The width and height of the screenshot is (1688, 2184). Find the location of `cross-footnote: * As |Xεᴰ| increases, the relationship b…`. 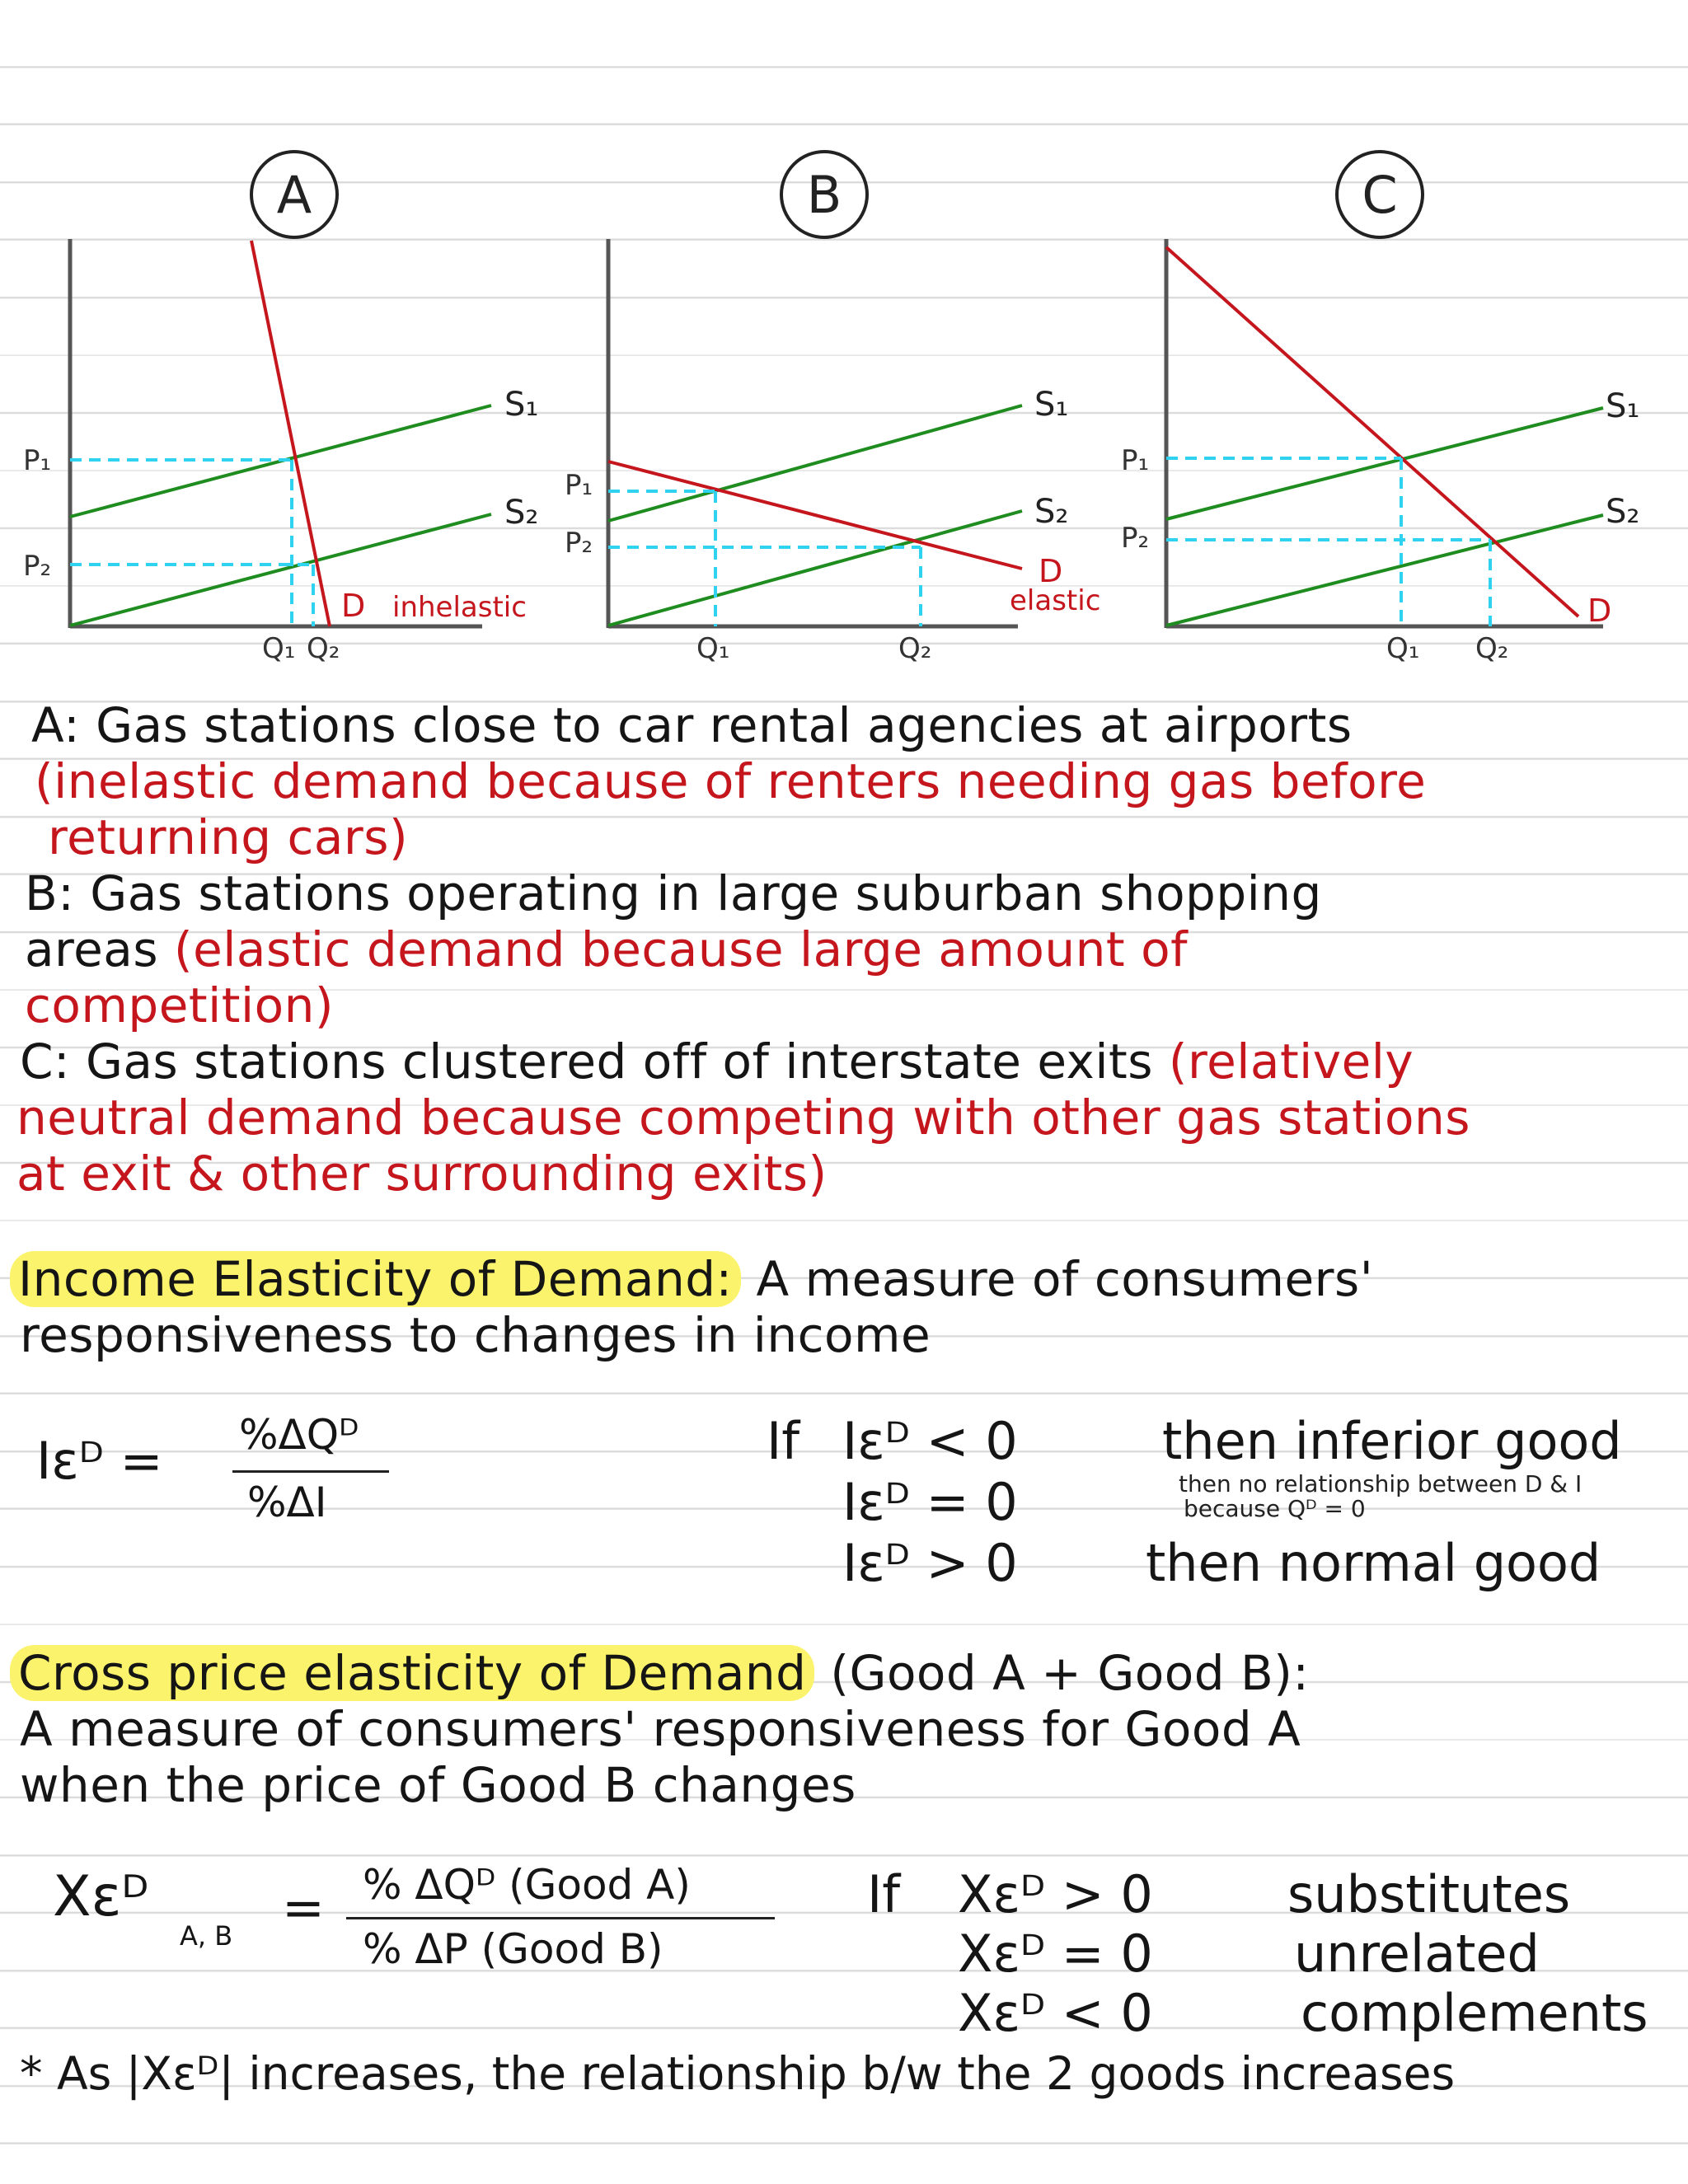

cross-footnote: * As |Xεᴰ| increases, the relationship b… is located at coordinates (738, 2073).